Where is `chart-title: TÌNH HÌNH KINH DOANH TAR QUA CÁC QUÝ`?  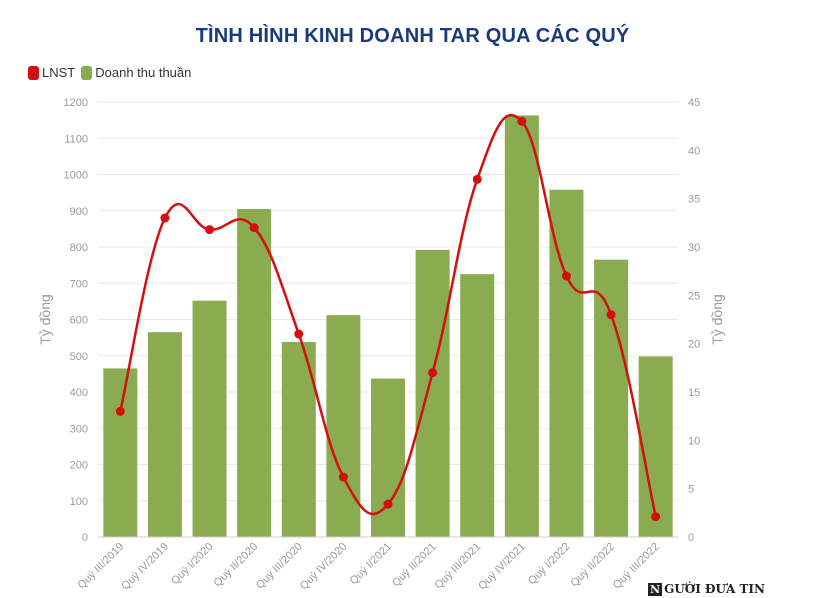 chart-title: TÌNH HÌNH KINH DOANH TAR QUA CÁC QUÝ is located at coordinates (412, 36).